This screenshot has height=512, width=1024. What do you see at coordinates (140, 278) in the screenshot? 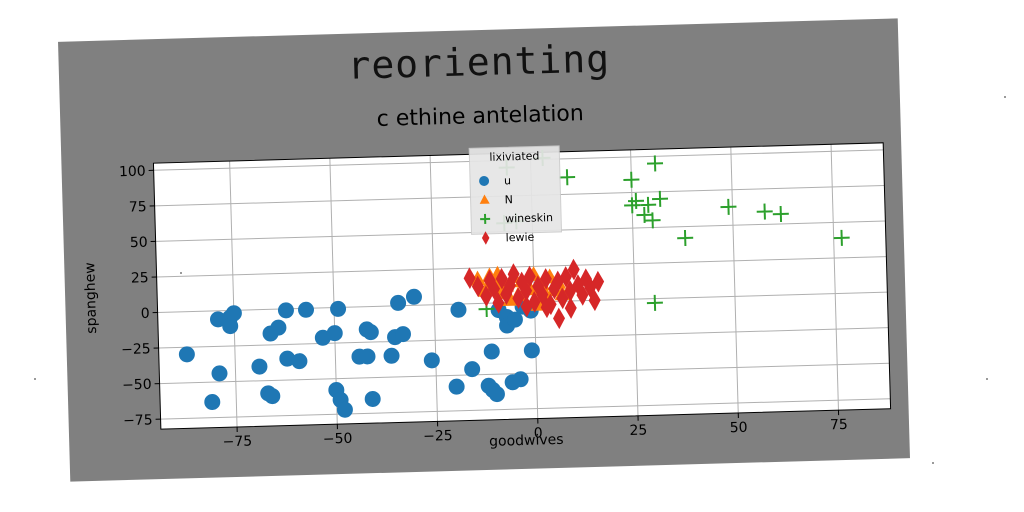
I see `y-tick-label: 25` at bounding box center [140, 278].